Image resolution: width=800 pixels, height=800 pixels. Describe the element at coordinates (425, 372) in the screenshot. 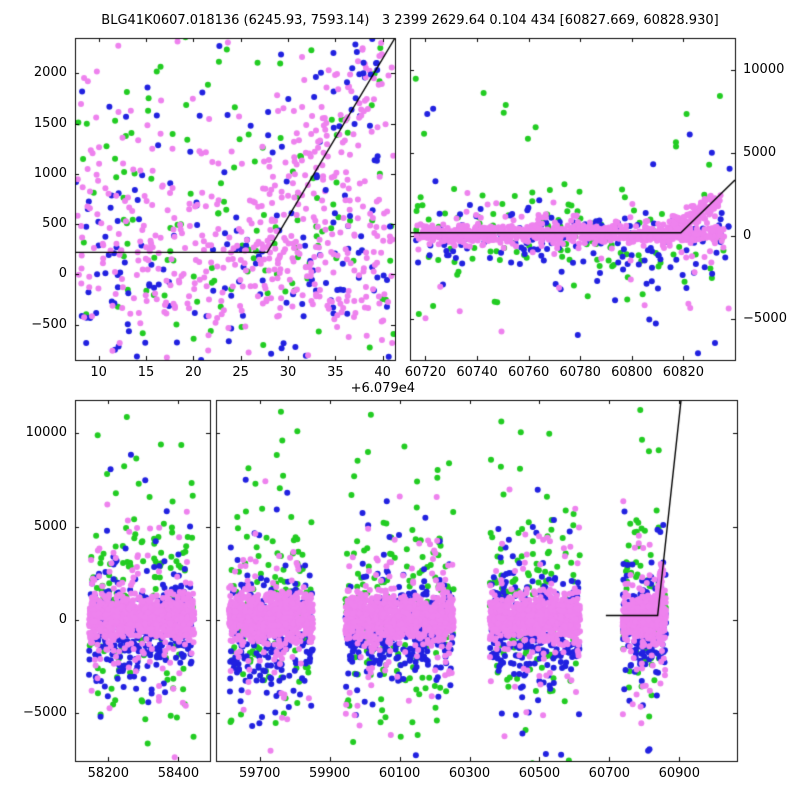

I see `x-tick-label: 60720` at that location.